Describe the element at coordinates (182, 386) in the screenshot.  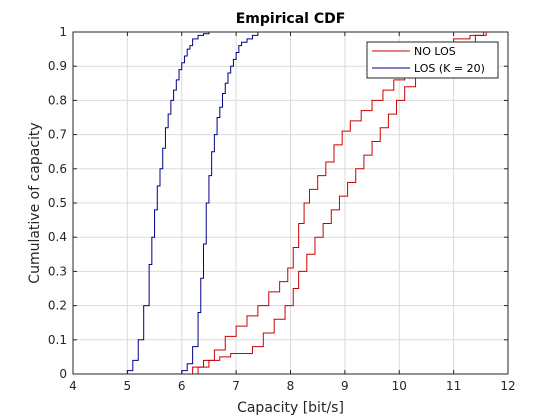
I see `x-tick-label: 6` at that location.